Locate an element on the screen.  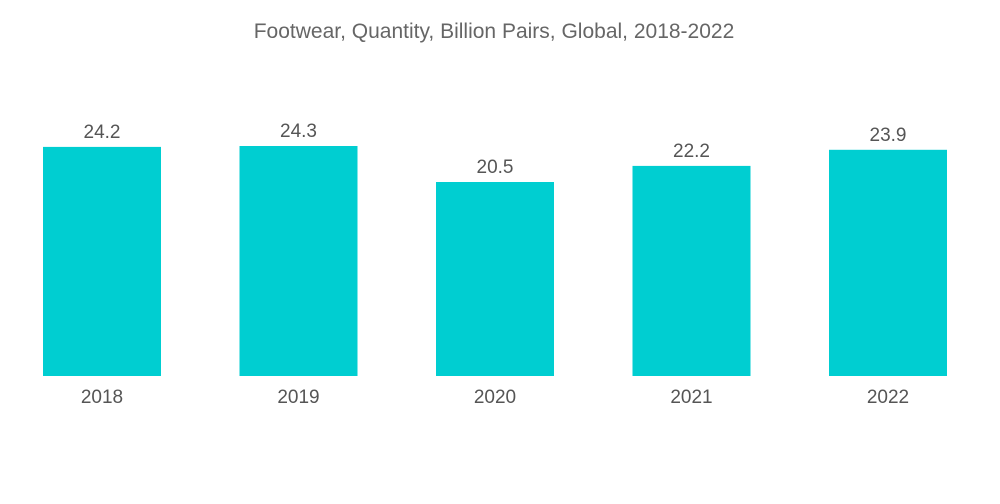
value-label-2020: 20.5 is located at coordinates (495, 167).